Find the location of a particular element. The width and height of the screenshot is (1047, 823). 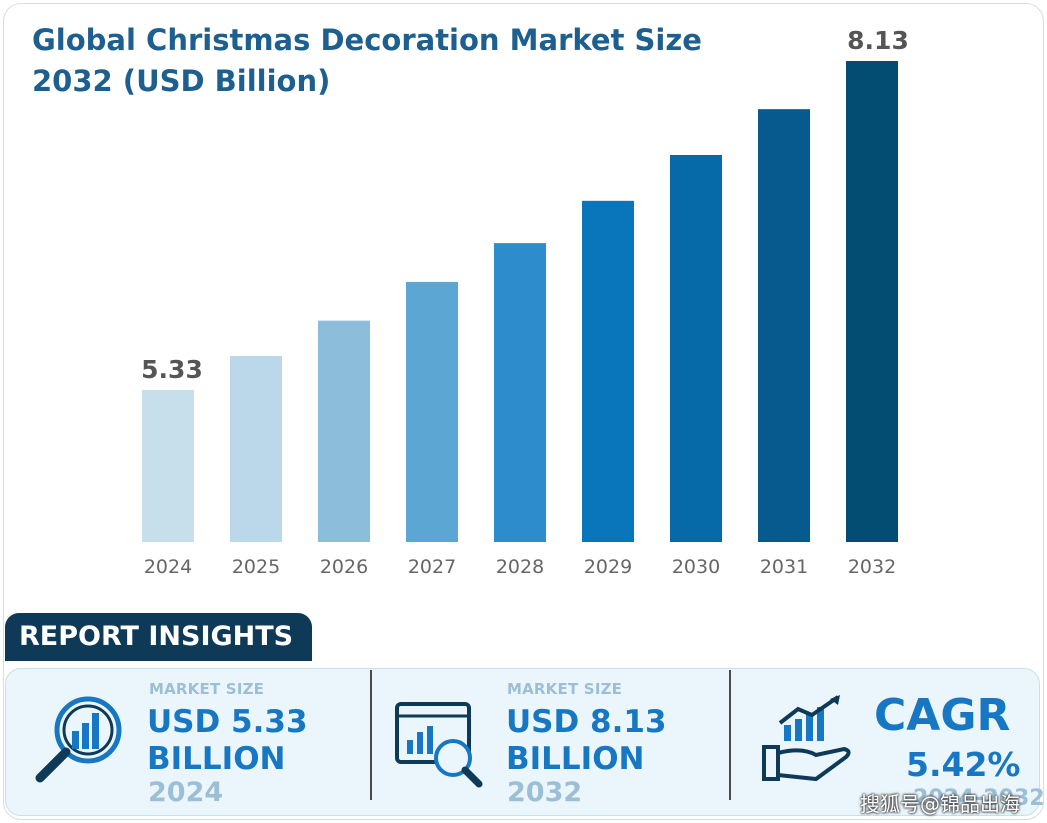

bar-2031 is located at coordinates (784, 326).